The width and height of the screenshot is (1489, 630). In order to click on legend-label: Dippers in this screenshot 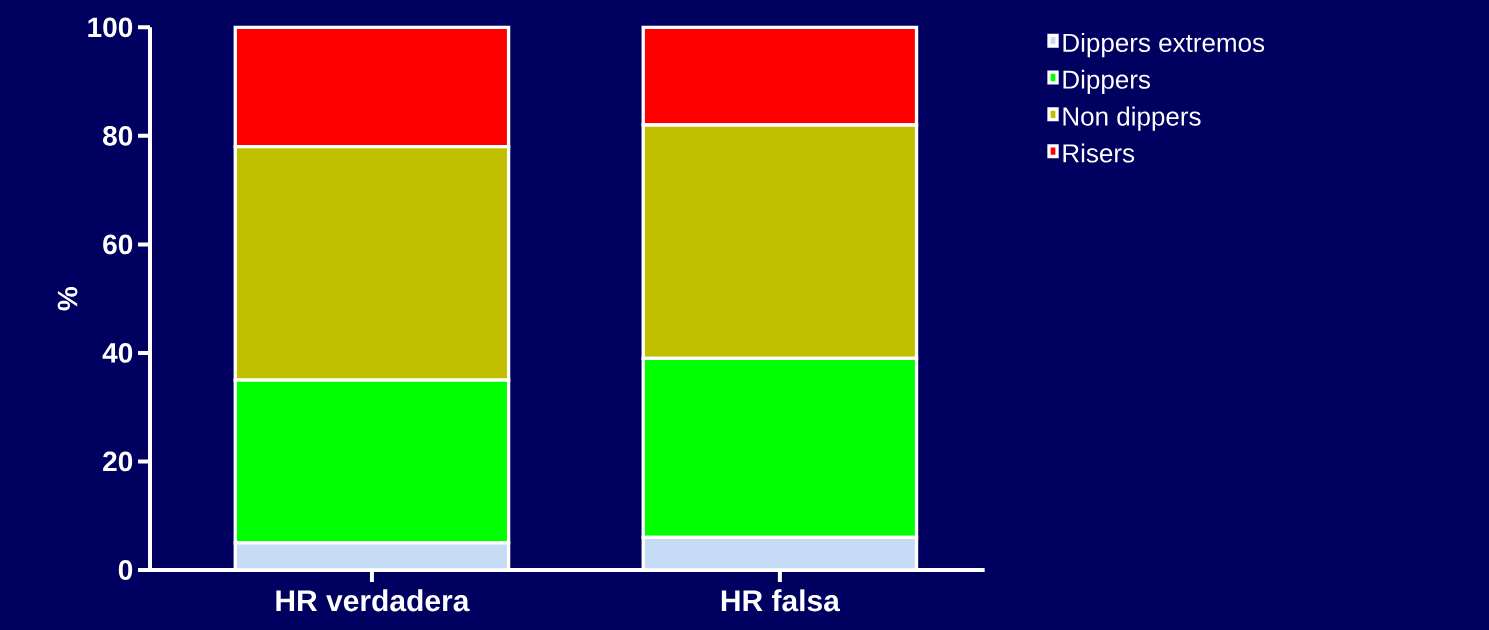, I will do `click(1106, 81)`.